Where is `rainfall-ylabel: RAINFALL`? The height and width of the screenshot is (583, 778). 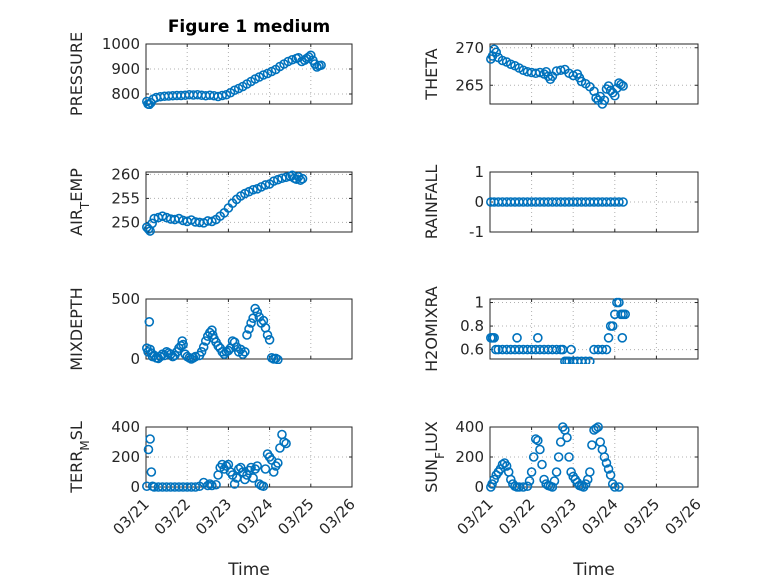
rainfall-ylabel: RAINFALL is located at coordinates (431, 202).